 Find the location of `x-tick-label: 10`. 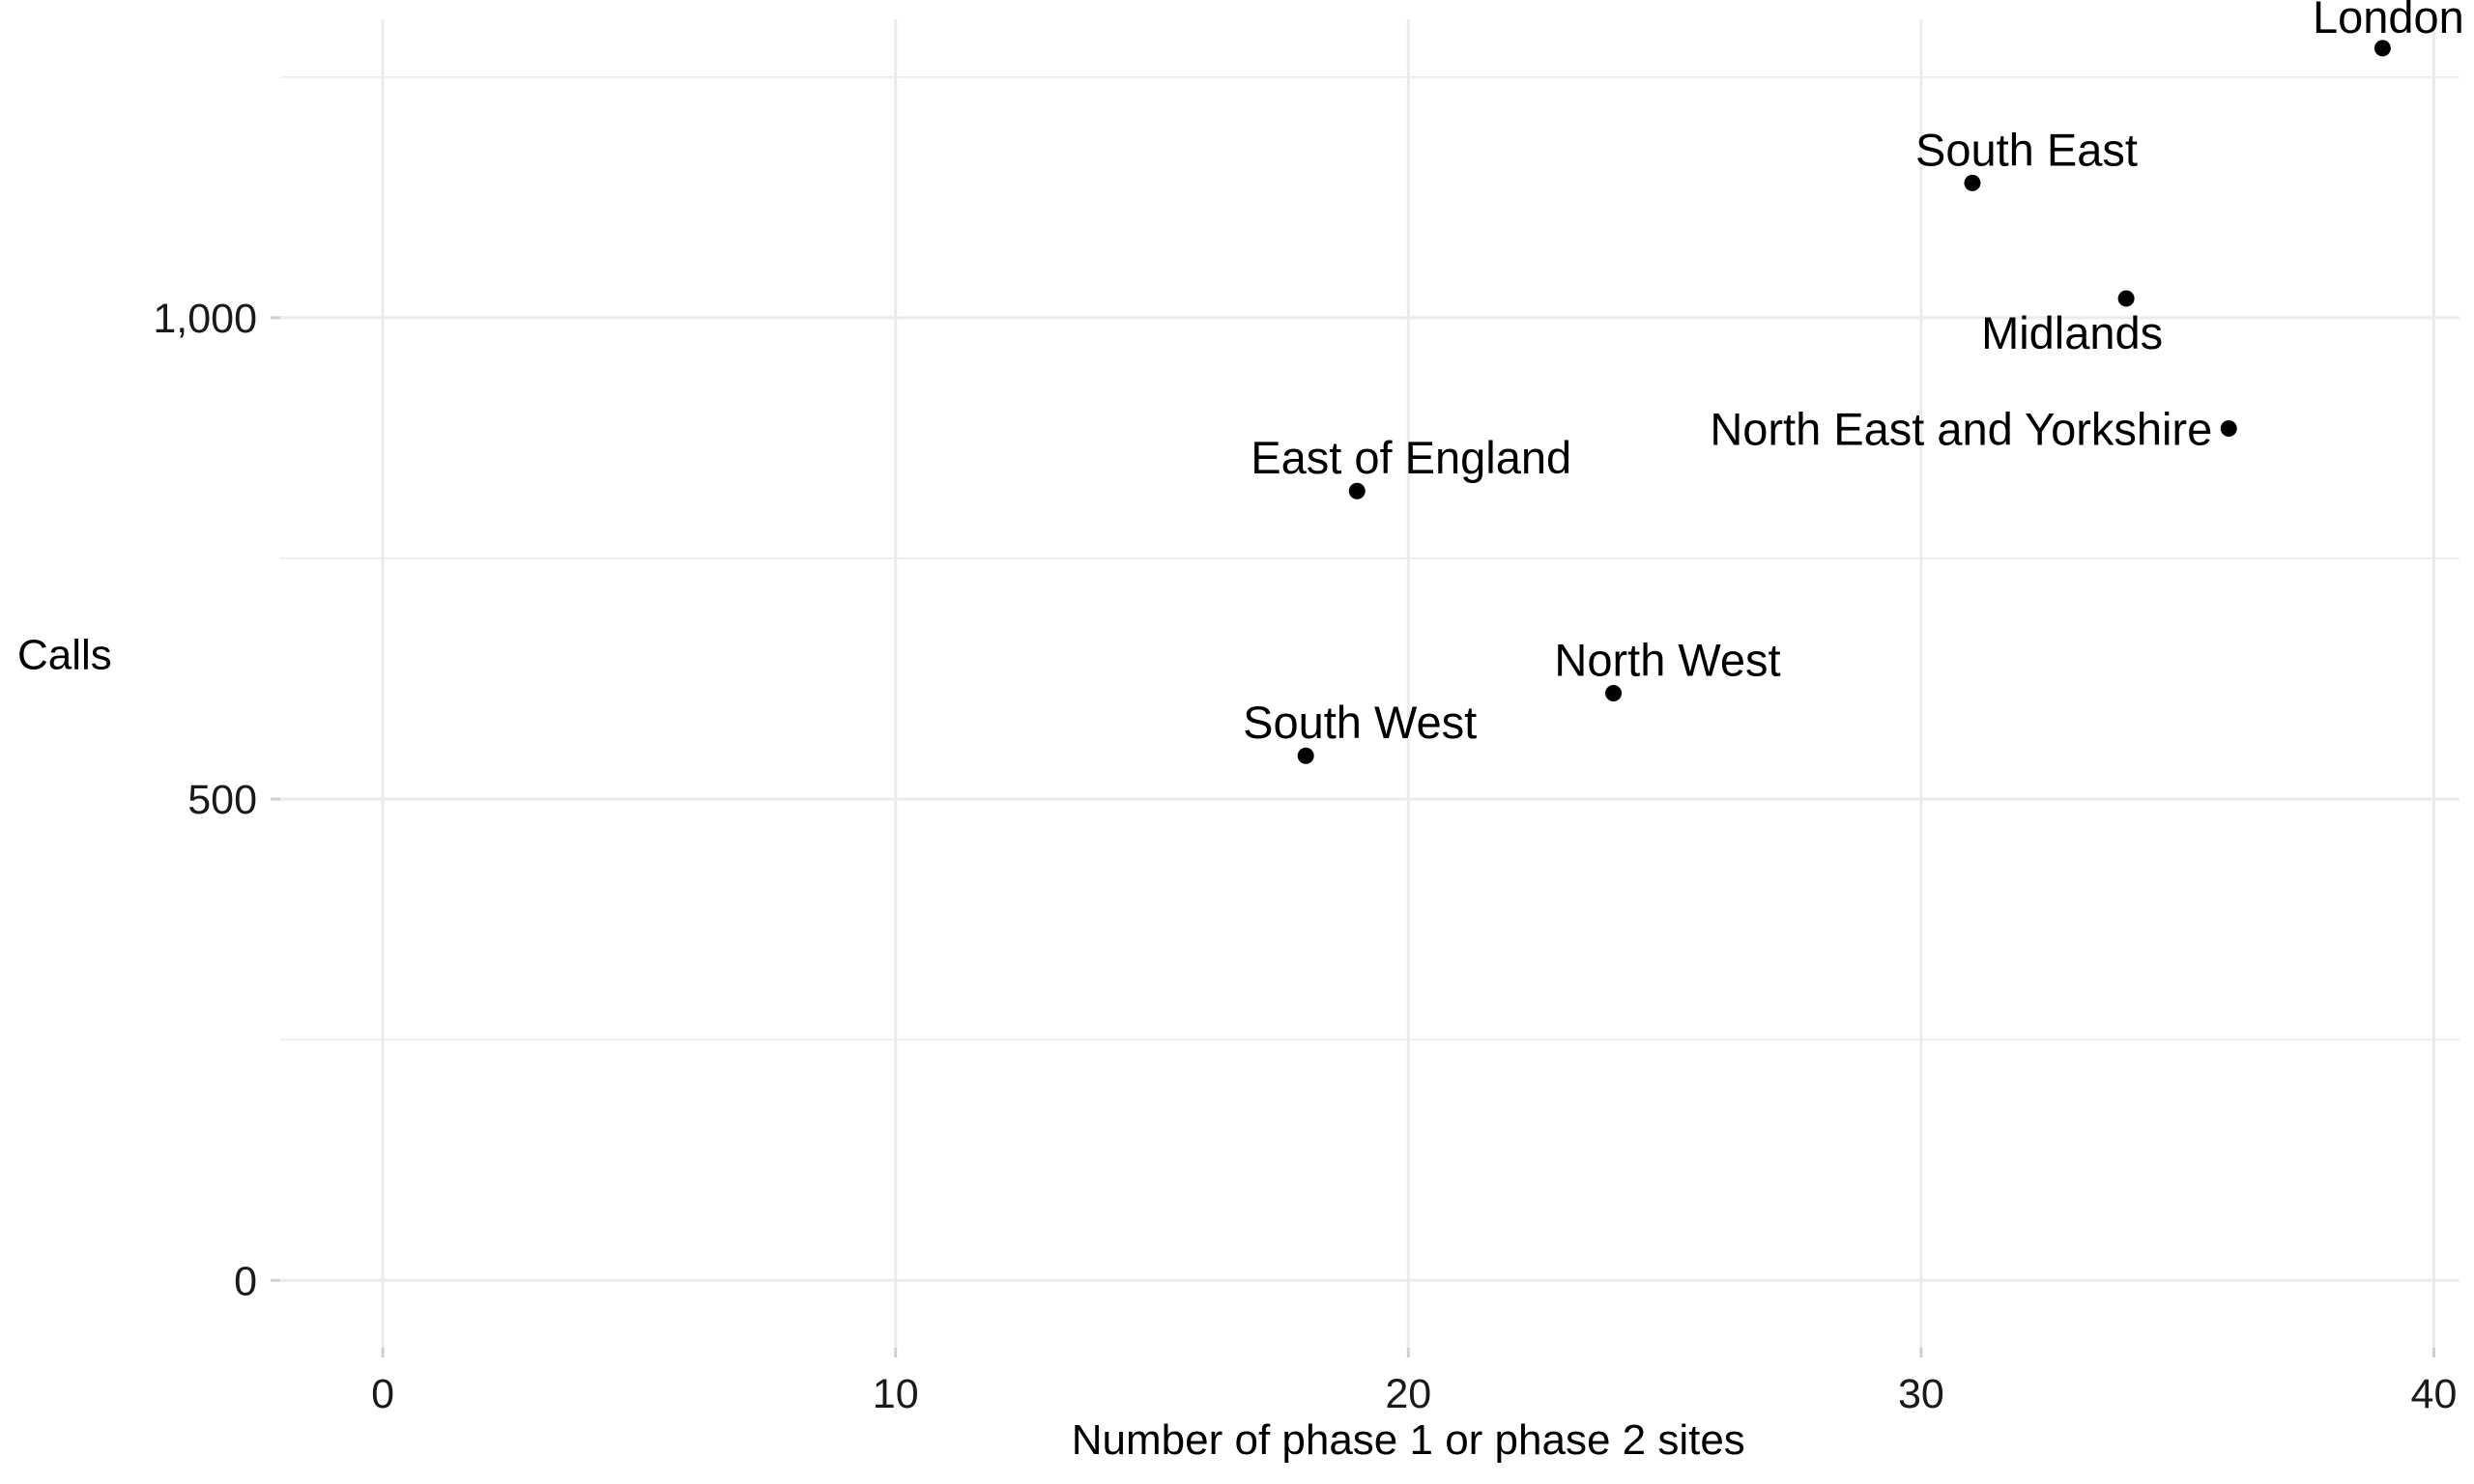

x-tick-label: 10 is located at coordinates (896, 1394).